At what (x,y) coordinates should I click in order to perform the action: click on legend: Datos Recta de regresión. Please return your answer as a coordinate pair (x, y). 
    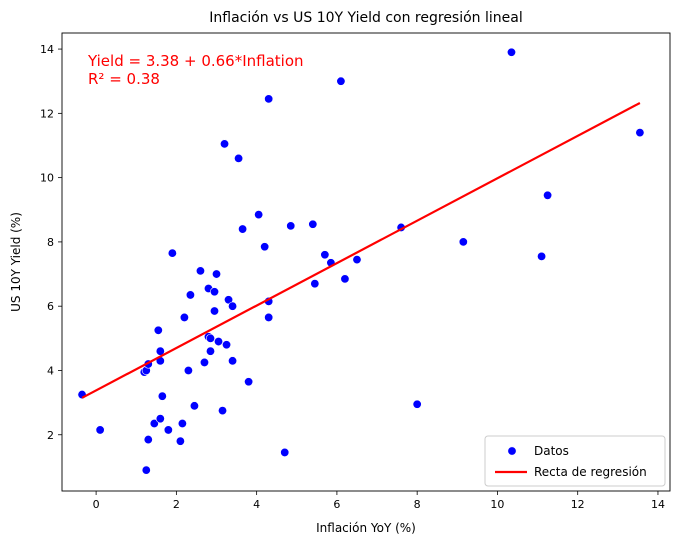
    Looking at the image, I should click on (575, 461).